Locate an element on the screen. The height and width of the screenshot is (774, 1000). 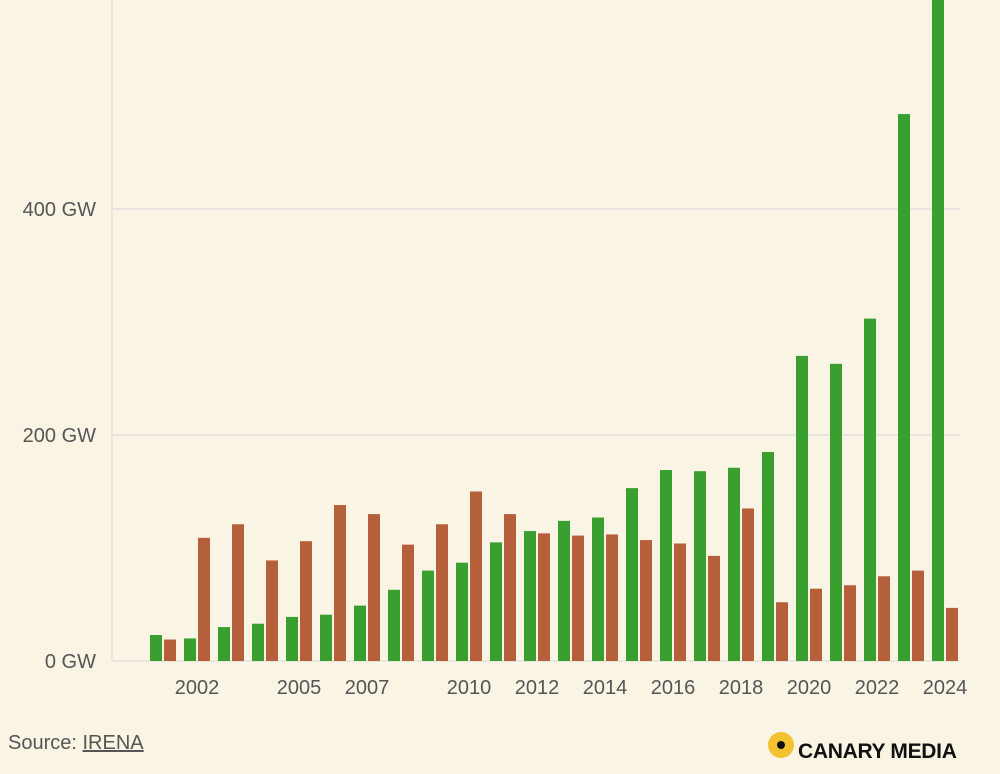
x-tick-label: 2014 is located at coordinates (605, 688).